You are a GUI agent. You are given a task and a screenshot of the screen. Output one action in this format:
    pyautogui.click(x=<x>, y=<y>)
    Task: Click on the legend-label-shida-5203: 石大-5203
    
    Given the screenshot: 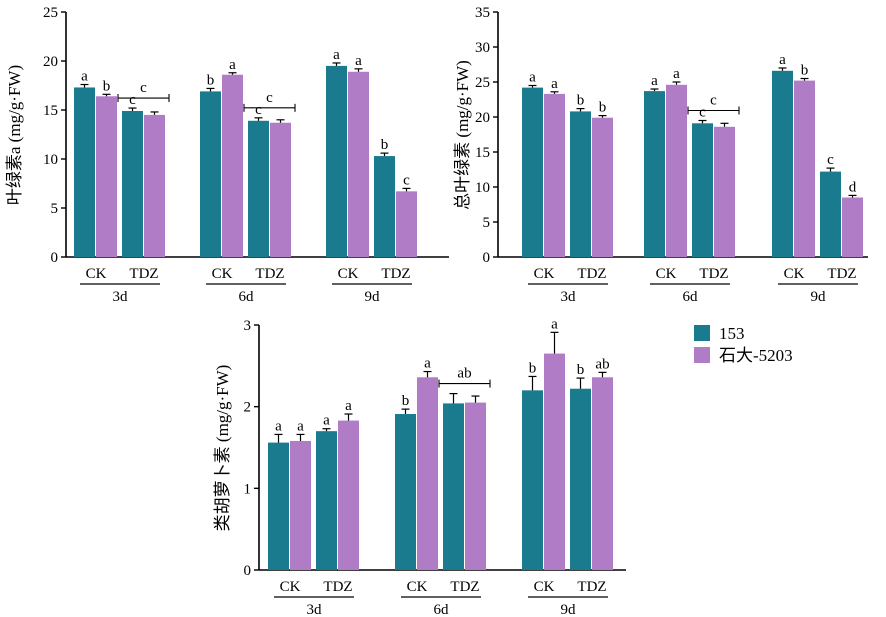 What is the action you would take?
    pyautogui.click(x=756, y=355)
    